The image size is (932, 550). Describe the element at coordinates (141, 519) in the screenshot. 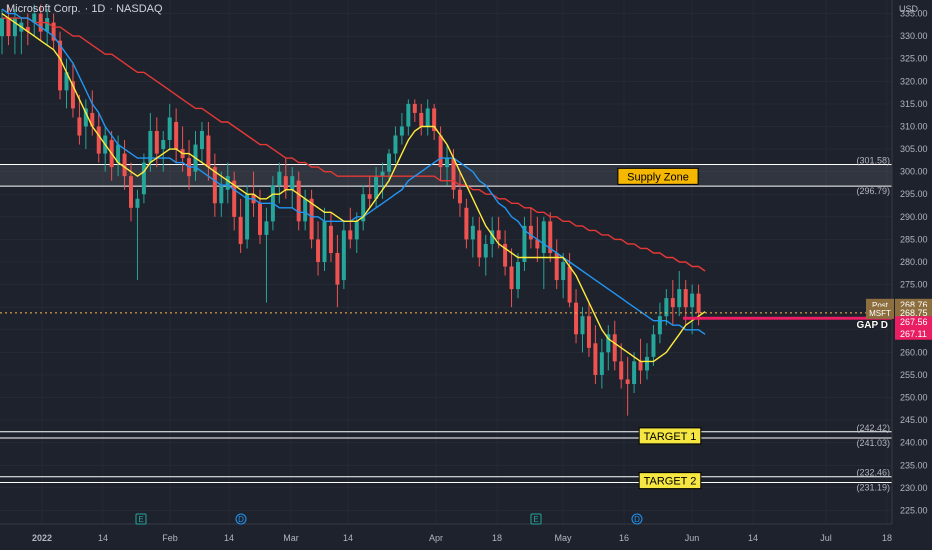

I see `earnings-marker-box` at that location.